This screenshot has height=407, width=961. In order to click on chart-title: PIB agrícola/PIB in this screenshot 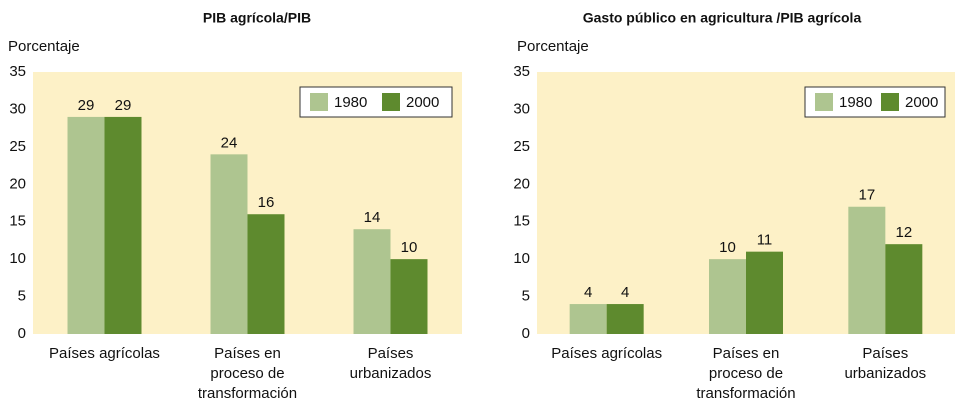, I will do `click(257, 18)`.